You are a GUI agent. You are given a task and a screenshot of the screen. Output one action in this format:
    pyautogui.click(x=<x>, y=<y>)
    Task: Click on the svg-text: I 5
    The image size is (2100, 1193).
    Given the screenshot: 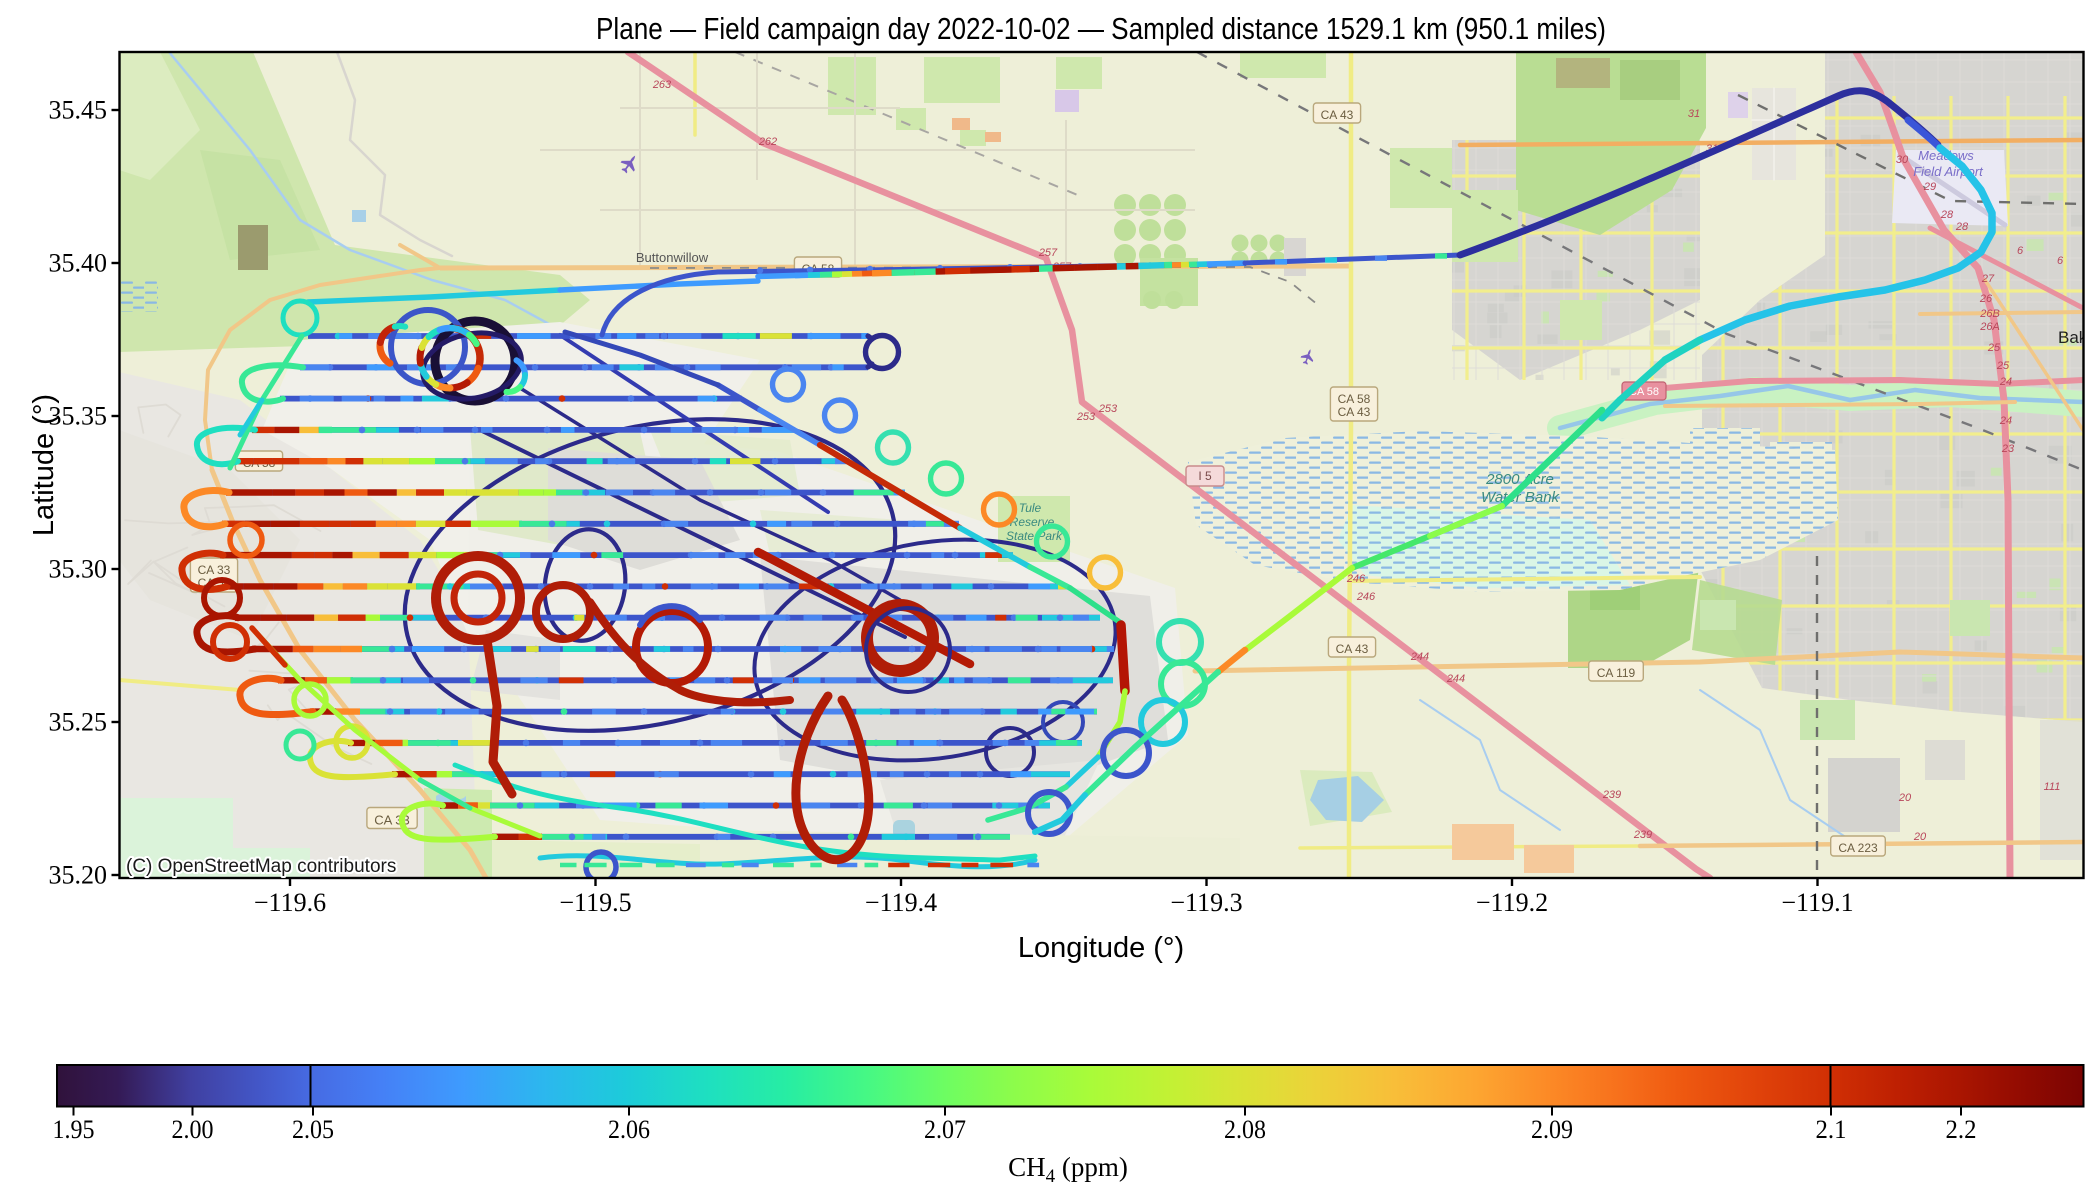 What is the action you would take?
    pyautogui.click(x=1205, y=476)
    